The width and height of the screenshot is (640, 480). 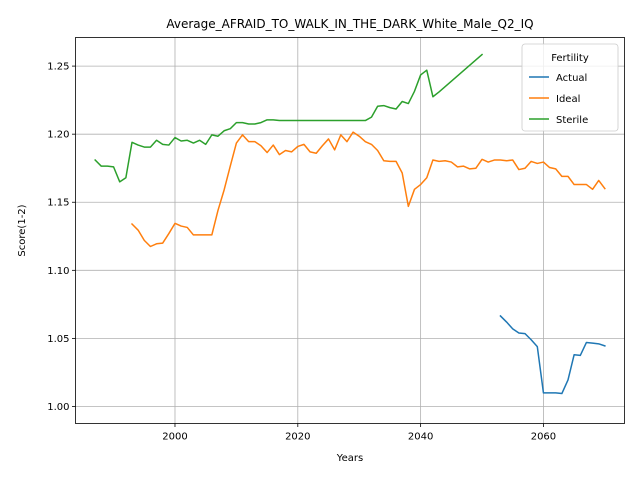 I want to click on x-tick-label: 2060, so click(x=543, y=437).